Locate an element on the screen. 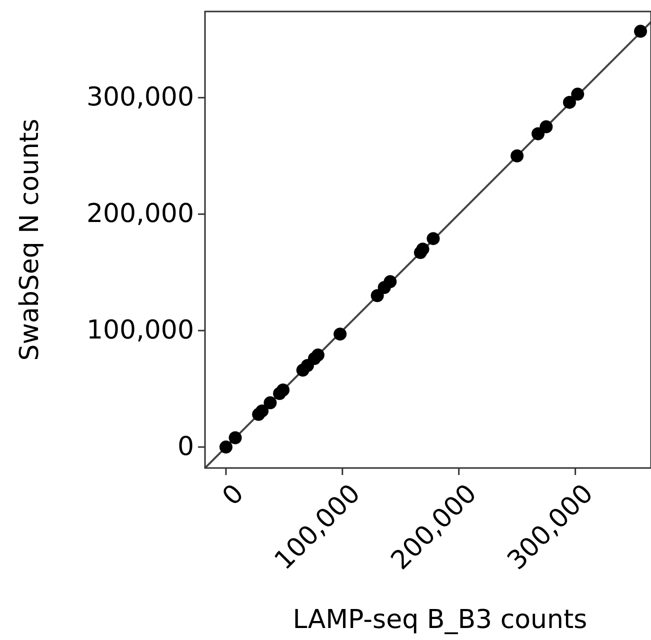 Image resolution: width=651 pixels, height=640 pixels. x-tick-label: 0 is located at coordinates (233, 495).